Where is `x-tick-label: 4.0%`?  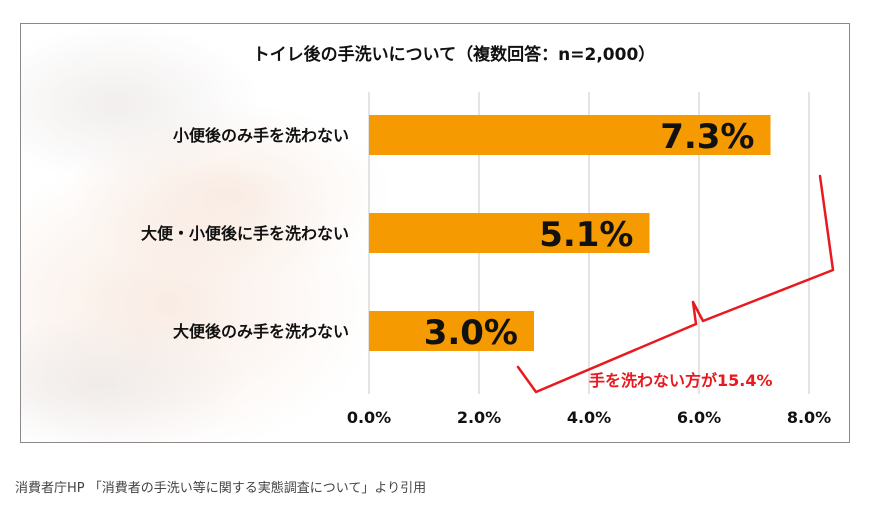 x-tick-label: 4.0% is located at coordinates (589, 417).